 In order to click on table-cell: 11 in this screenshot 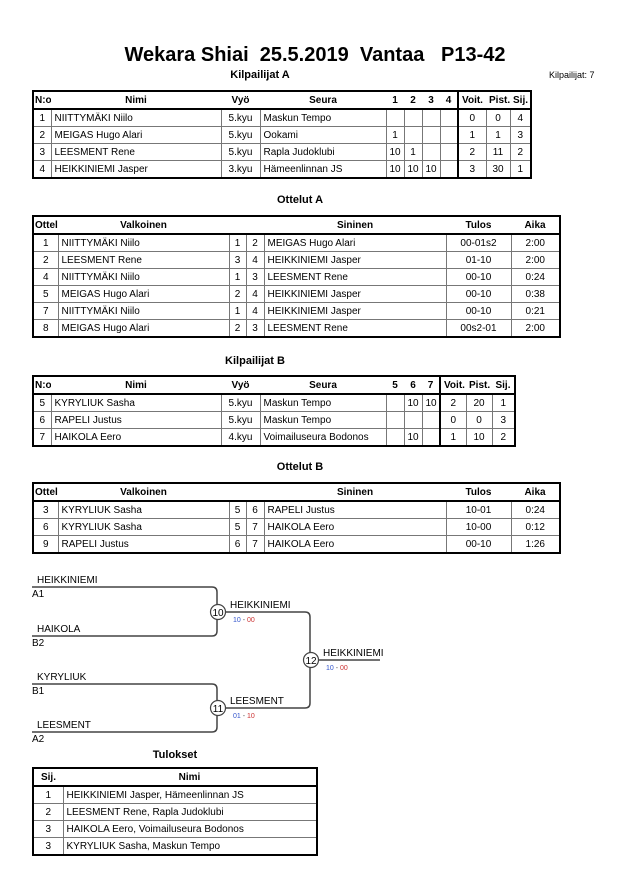, I will do `click(498, 152)`.